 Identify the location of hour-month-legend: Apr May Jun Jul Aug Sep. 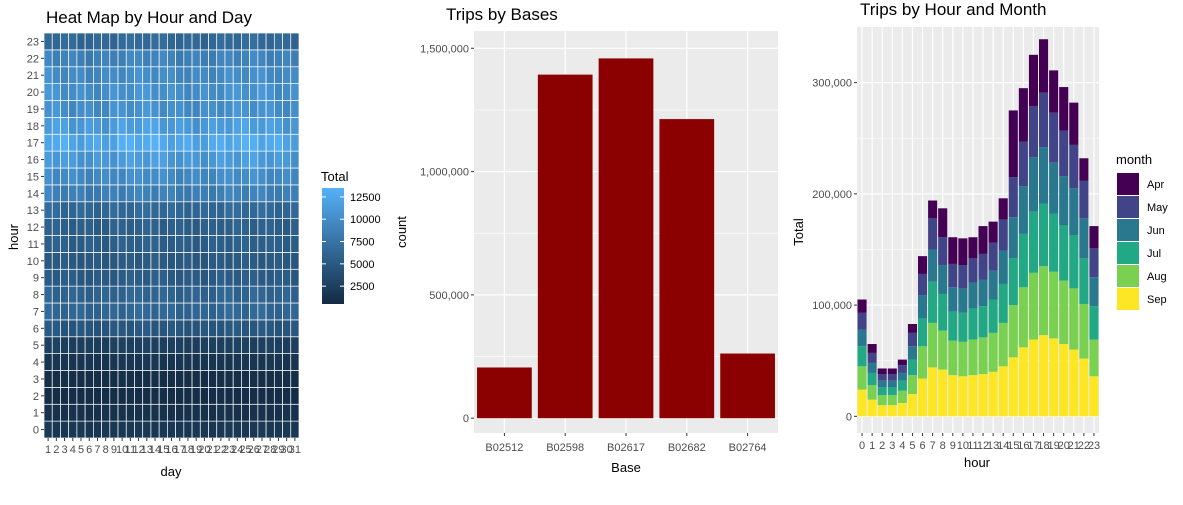
(1142, 241).